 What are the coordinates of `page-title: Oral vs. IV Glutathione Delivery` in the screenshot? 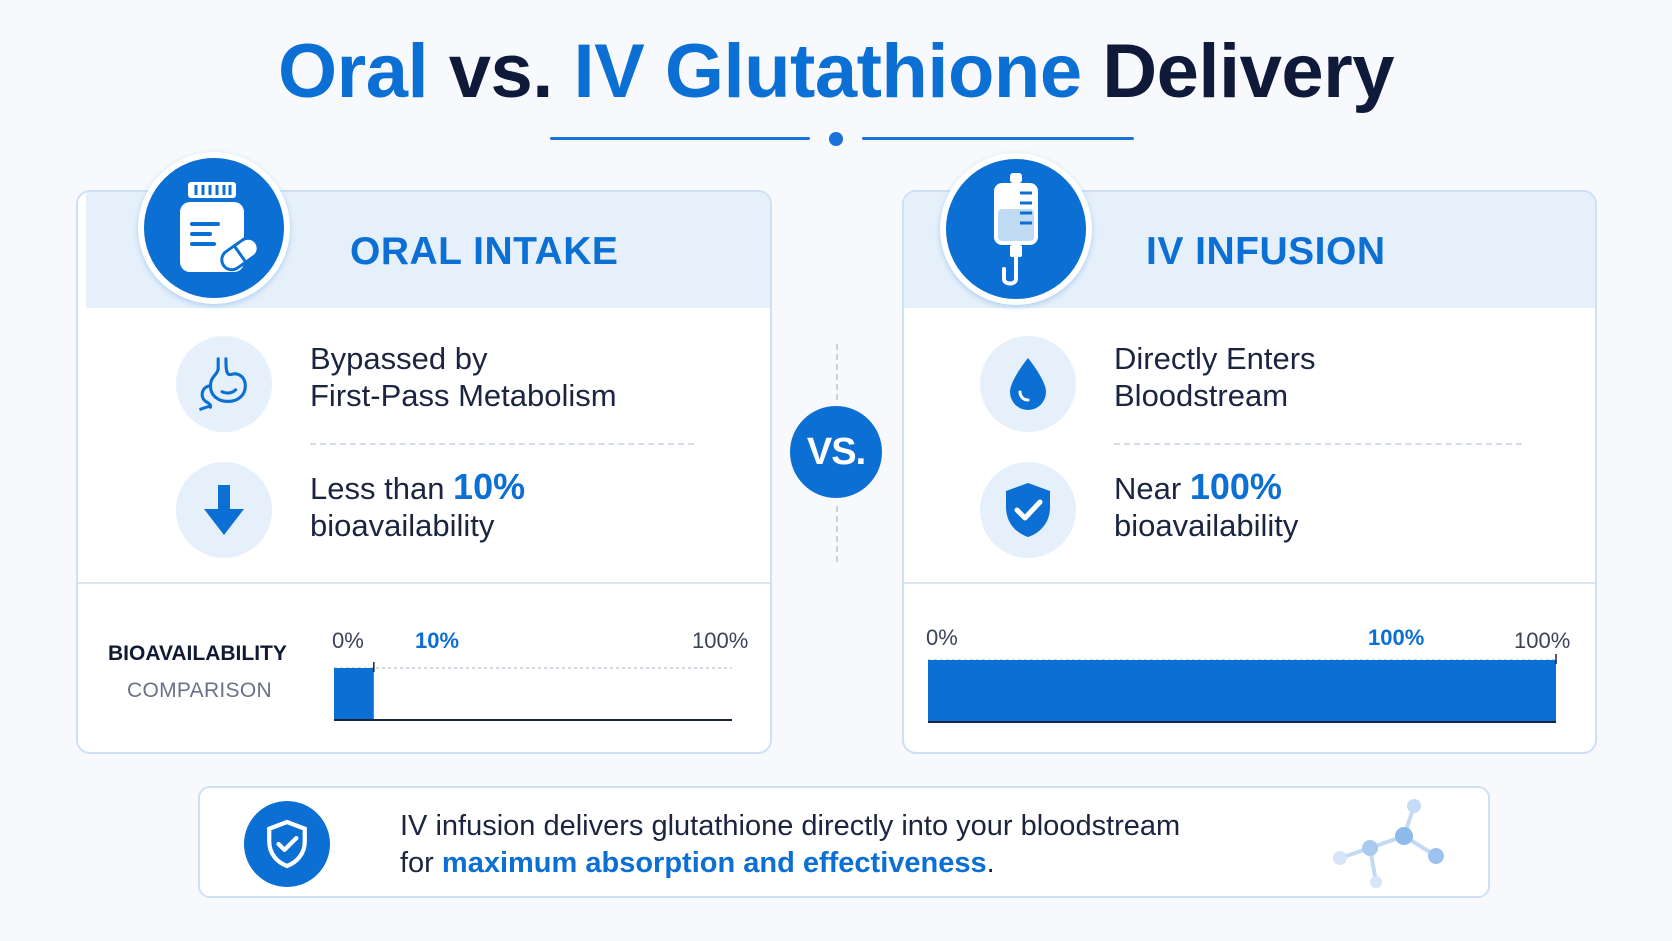 It's located at (836, 71).